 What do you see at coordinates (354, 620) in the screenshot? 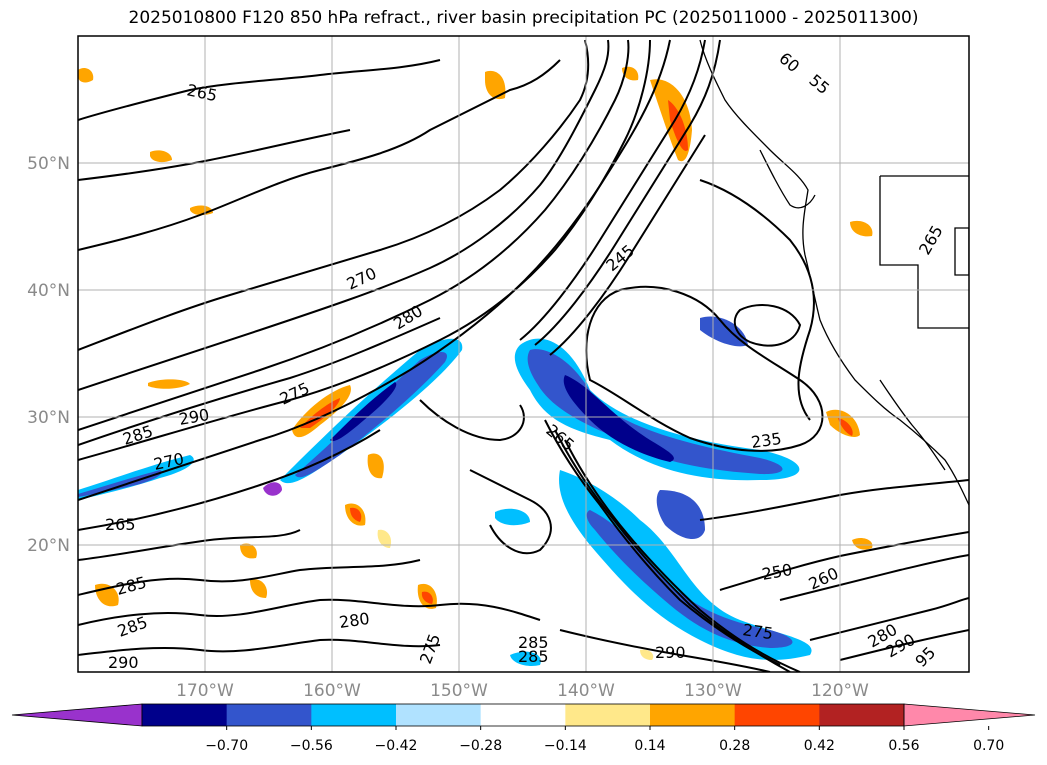
I see `contour-label: 280` at bounding box center [354, 620].